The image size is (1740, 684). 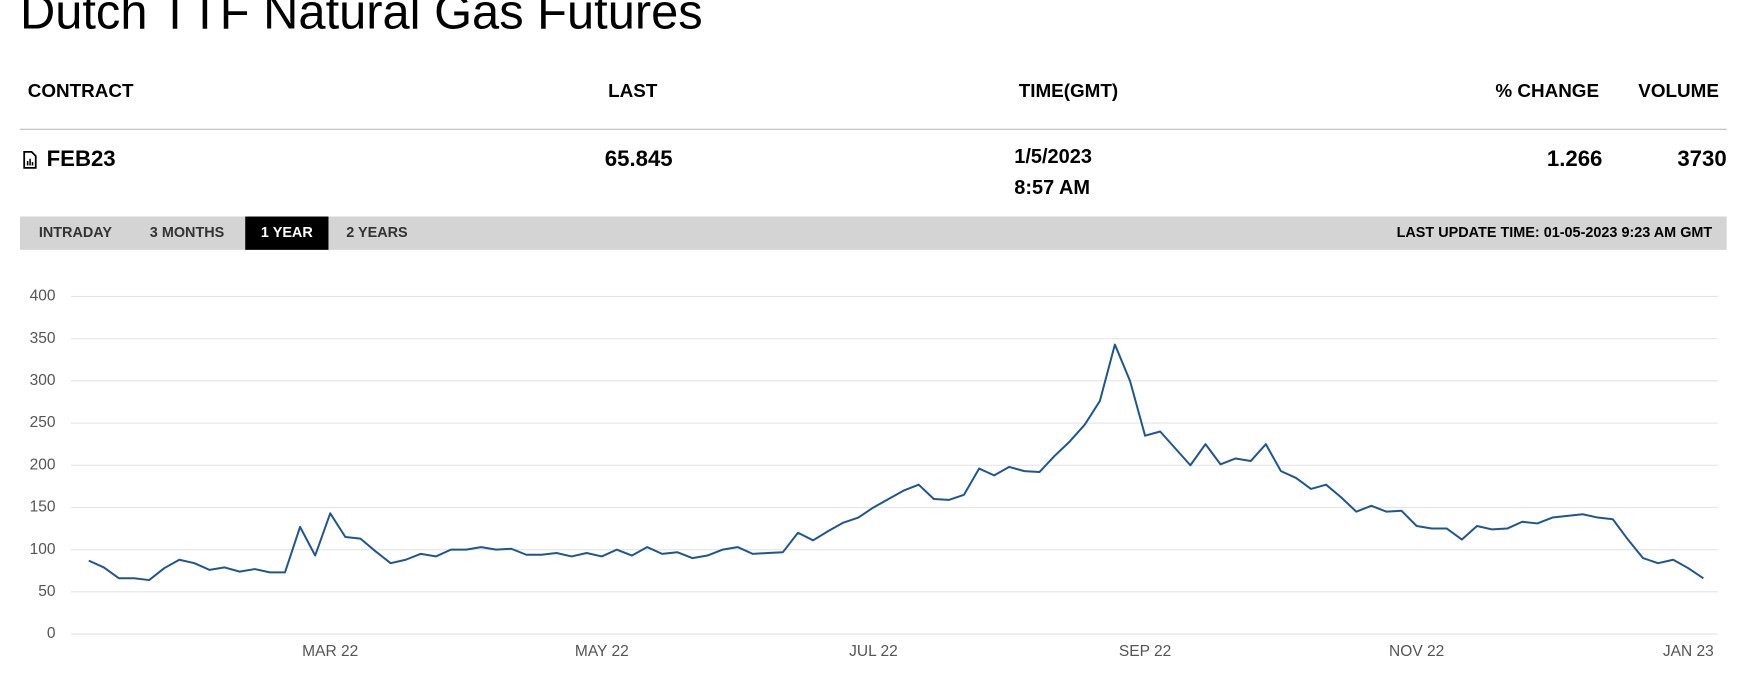 I want to click on active-tab-bg, so click(x=287, y=233).